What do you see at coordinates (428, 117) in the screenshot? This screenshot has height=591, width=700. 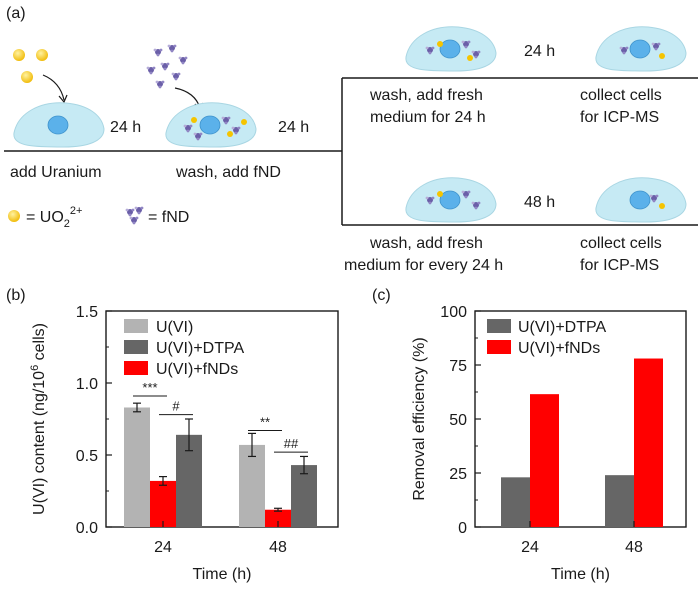 I see `wash-fresh-24-line2: medium for 24 h` at bounding box center [428, 117].